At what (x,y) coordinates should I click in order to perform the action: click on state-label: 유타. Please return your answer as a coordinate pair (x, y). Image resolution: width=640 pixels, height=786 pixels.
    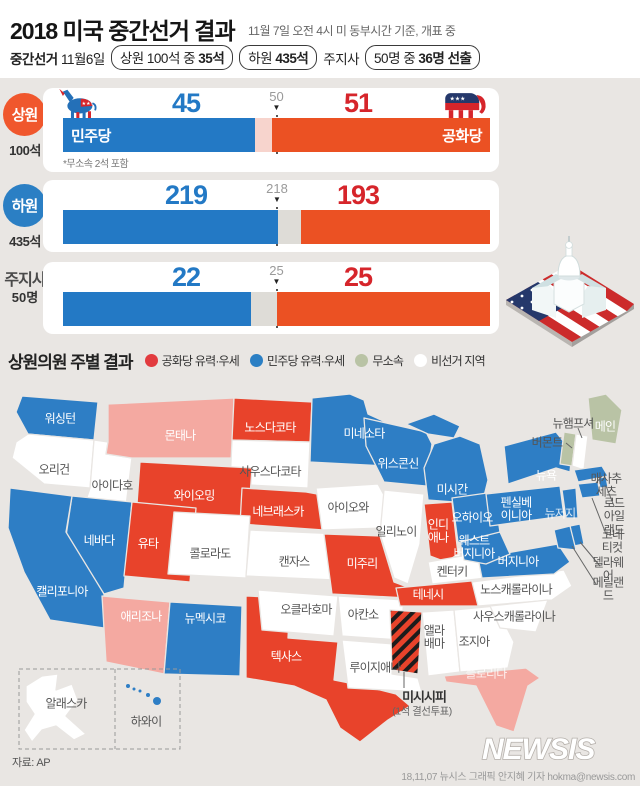
    Looking at the image, I should click on (148, 543).